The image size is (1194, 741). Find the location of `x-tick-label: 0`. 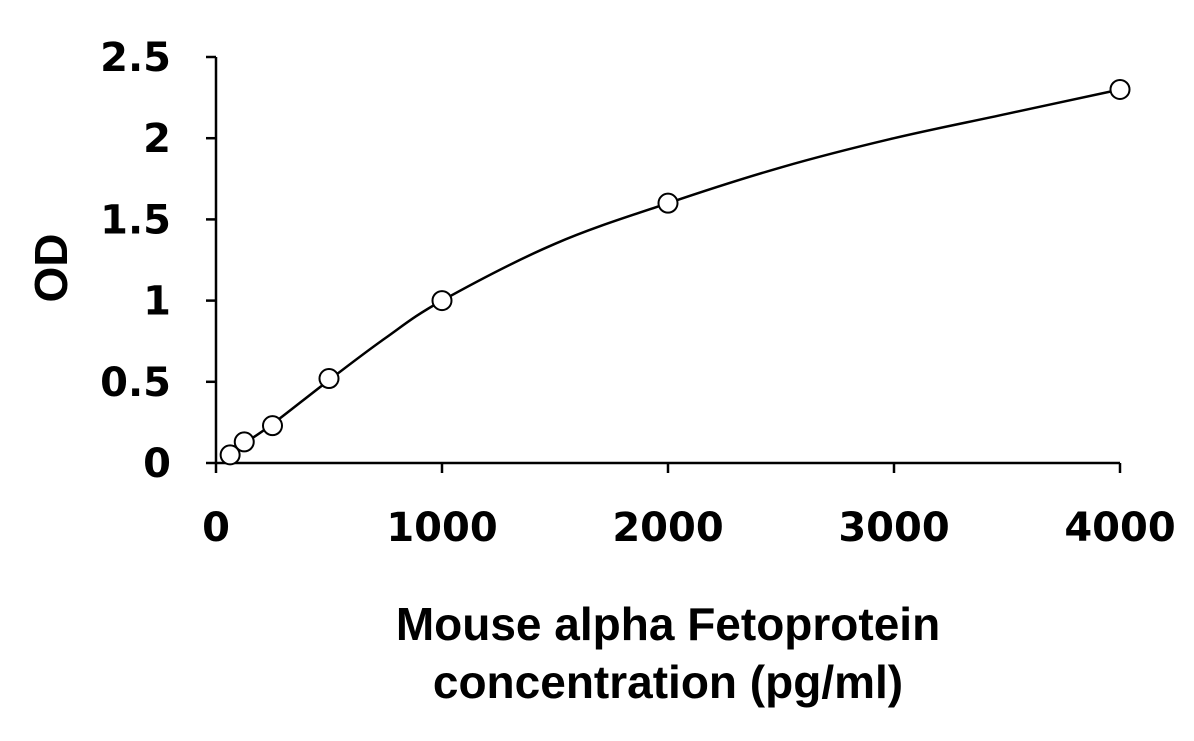

x-tick-label: 0 is located at coordinates (216, 528).